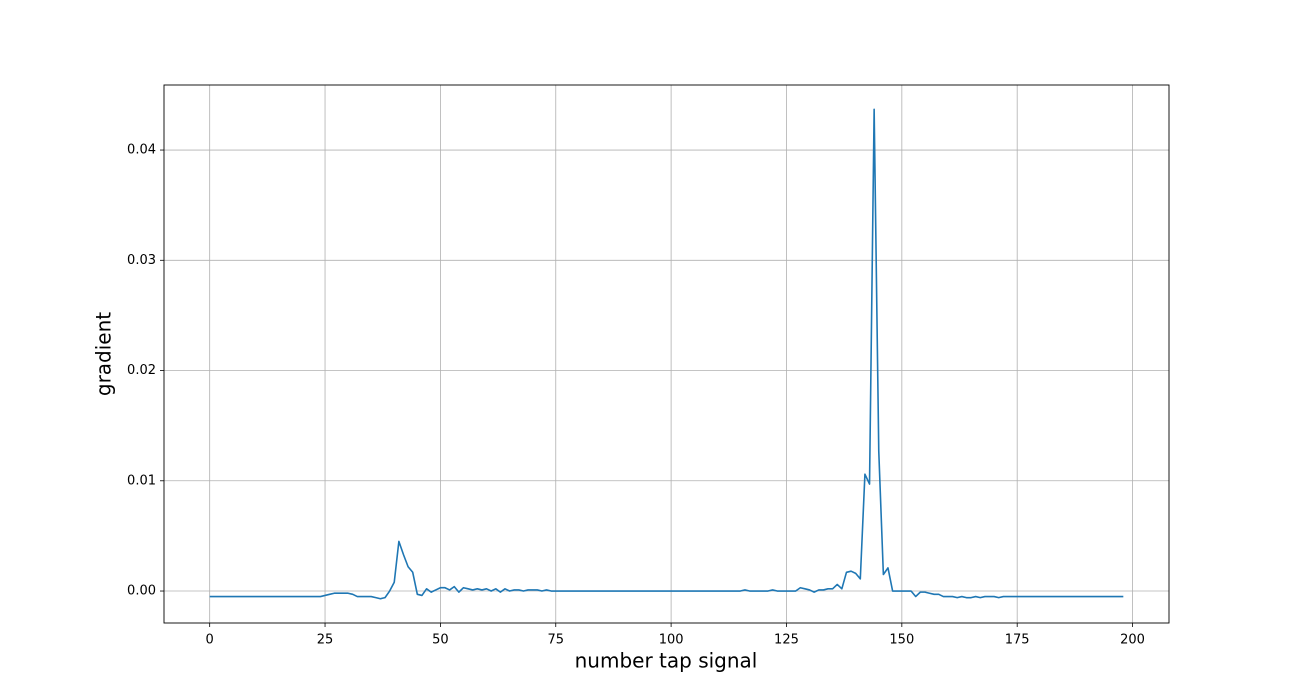 The image size is (1300, 700). Describe the element at coordinates (901, 640) in the screenshot. I see `x-tick-label: 150` at that location.